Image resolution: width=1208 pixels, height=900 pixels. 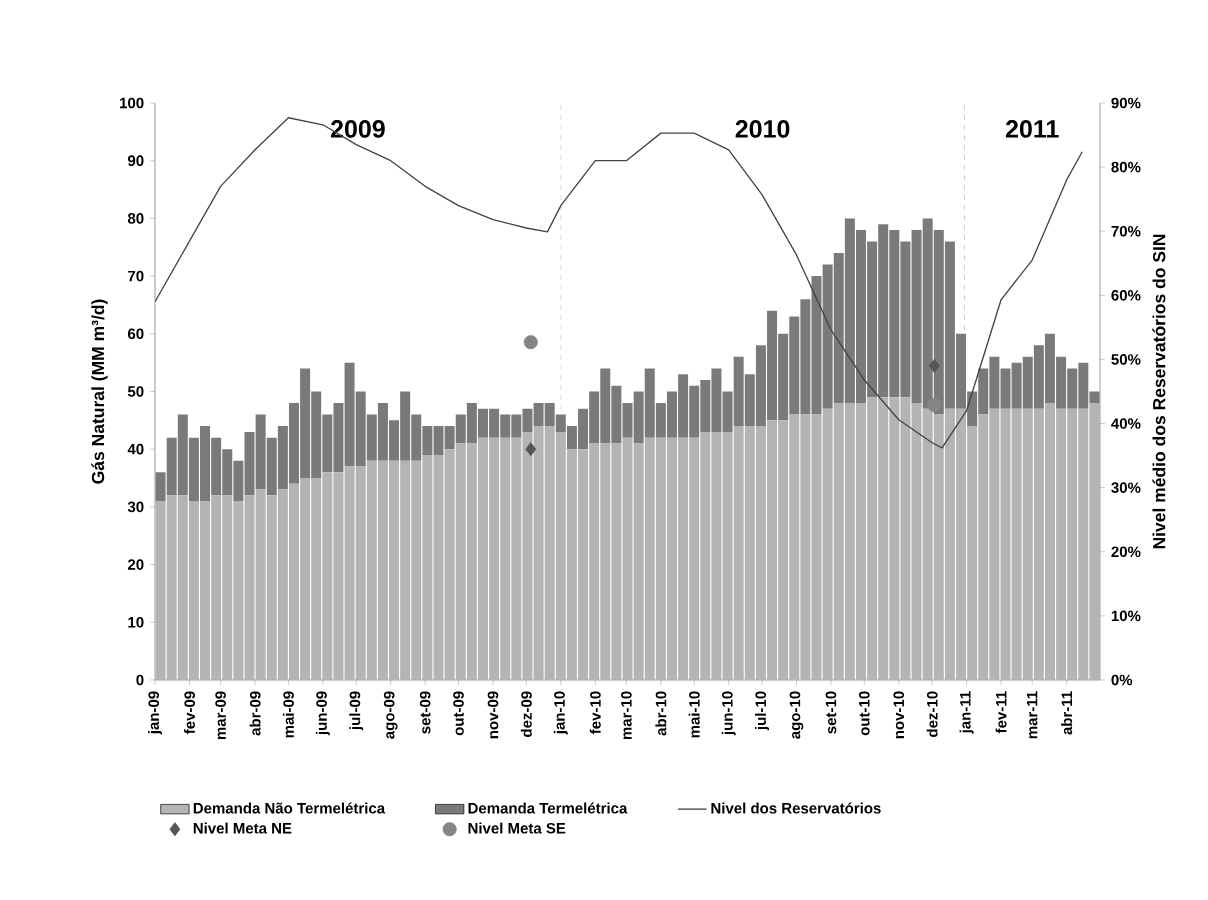 I want to click on x-tick-label: dez-09, so click(x=526, y=714).